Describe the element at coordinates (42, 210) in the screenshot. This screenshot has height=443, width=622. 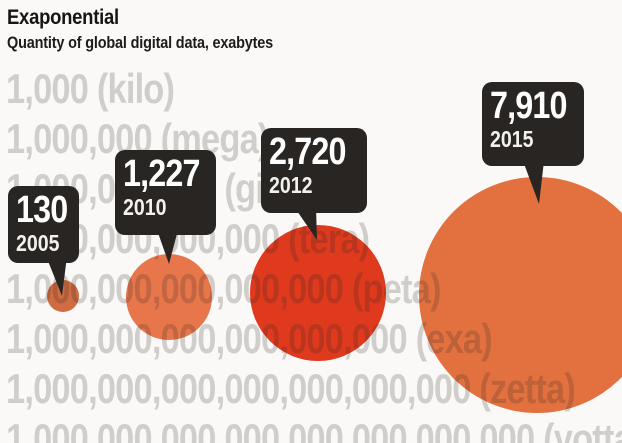
I see `callout-value-2005: 130` at that location.